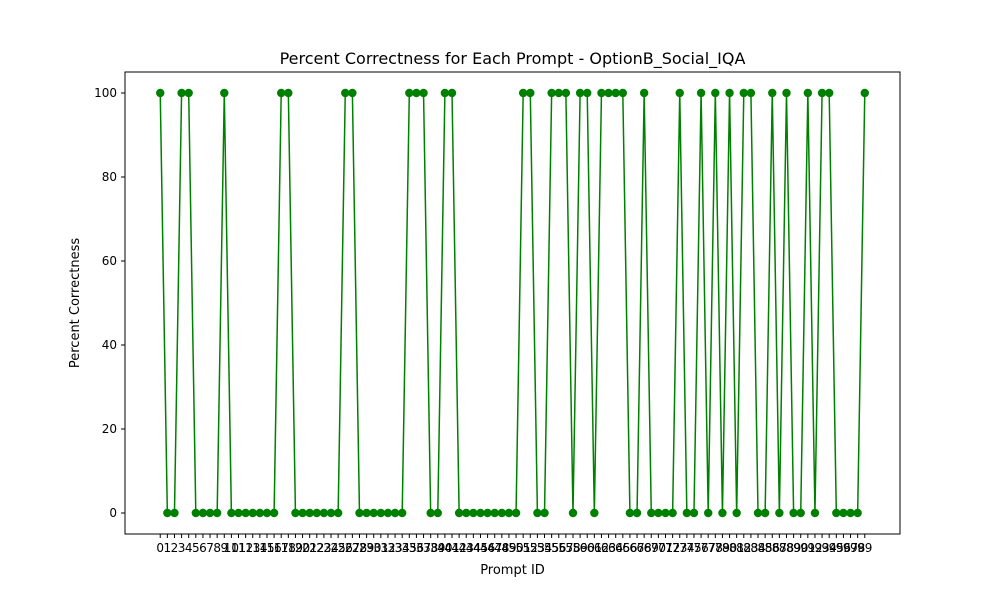 The height and width of the screenshot is (600, 1000). Describe the element at coordinates (323, 548) in the screenshot. I see `x-tick-label: 23` at that location.